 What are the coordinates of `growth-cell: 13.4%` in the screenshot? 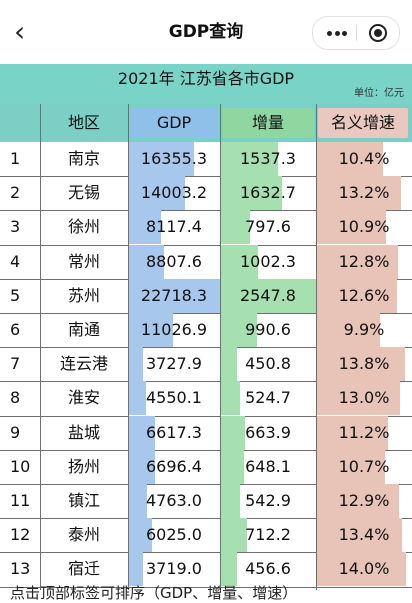 It's located at (364, 535).